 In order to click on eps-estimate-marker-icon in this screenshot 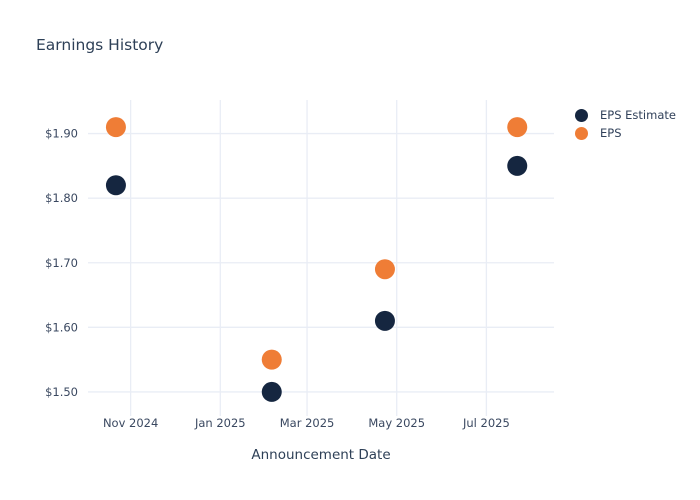, I will do `click(581, 115)`.